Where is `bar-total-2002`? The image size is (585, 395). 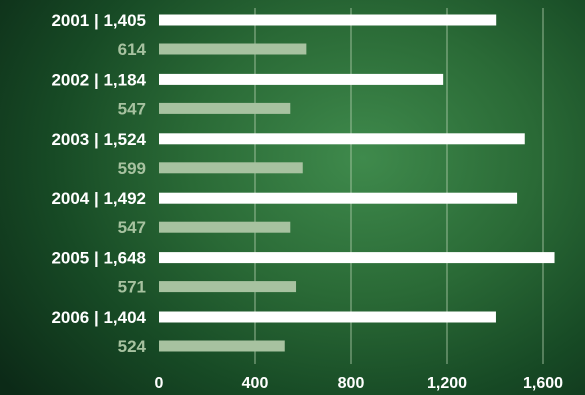
bar-total-2002 is located at coordinates (301, 79).